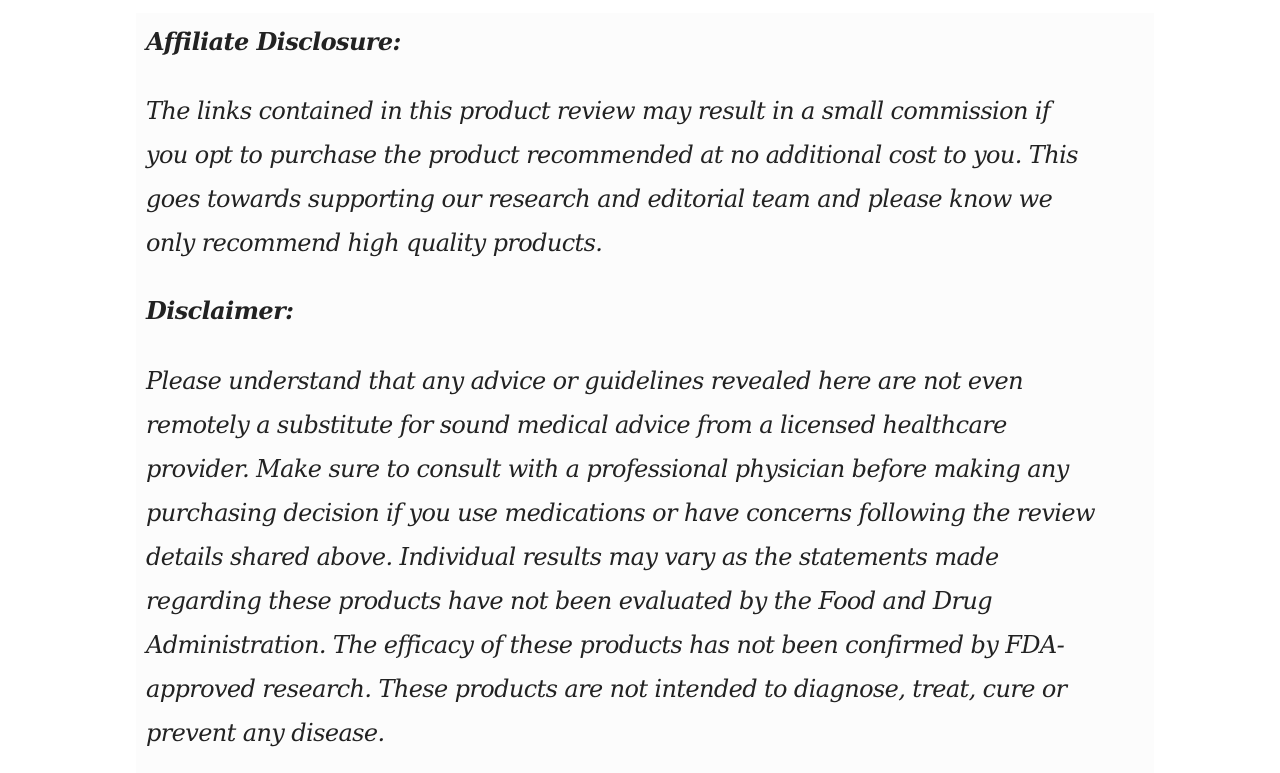  What do you see at coordinates (273, 41) in the screenshot?
I see `affiliate-heading: Affiliate Disclosure:` at bounding box center [273, 41].